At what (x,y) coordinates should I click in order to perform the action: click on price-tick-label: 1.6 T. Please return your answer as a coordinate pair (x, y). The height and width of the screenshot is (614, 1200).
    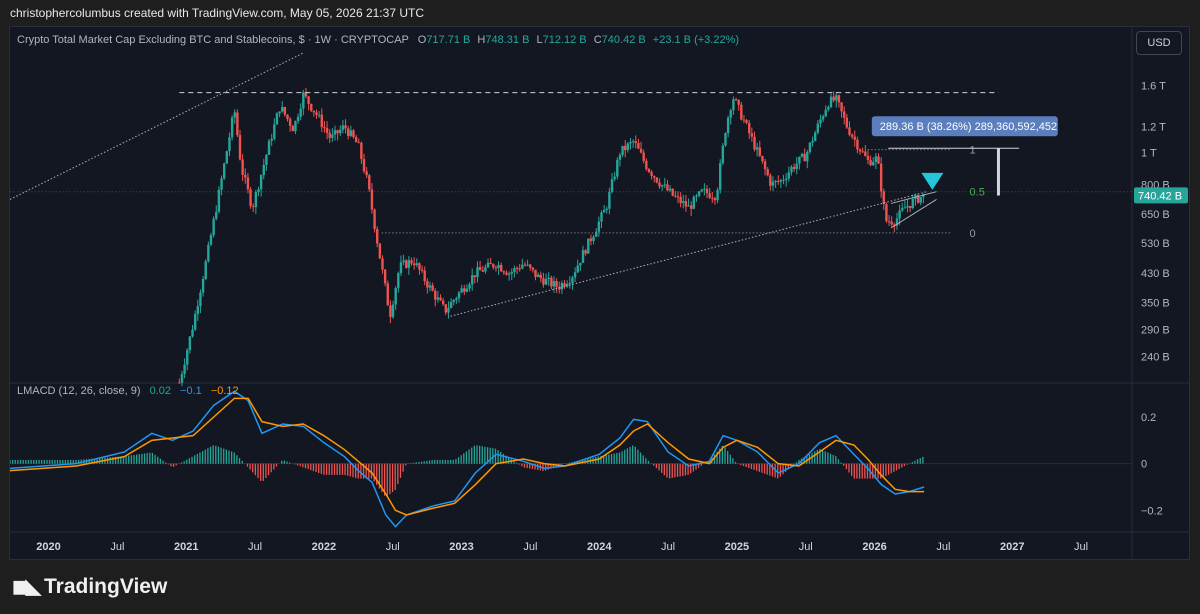
    Looking at the image, I should click on (1153, 86).